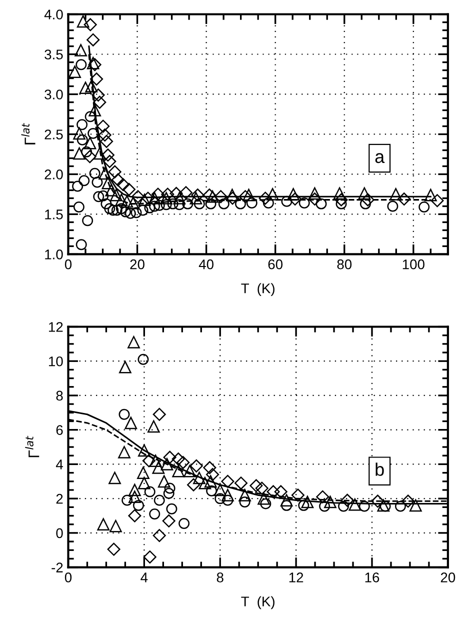  Describe the element at coordinates (413, 264) in the screenshot. I see `x-tick-label: 100` at that location.